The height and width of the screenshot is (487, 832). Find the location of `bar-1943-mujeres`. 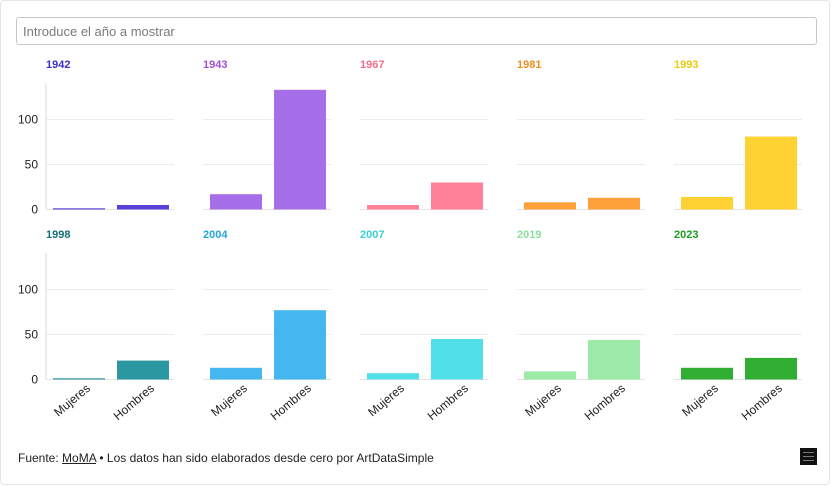

bar-1943-mujeres is located at coordinates (236, 202).